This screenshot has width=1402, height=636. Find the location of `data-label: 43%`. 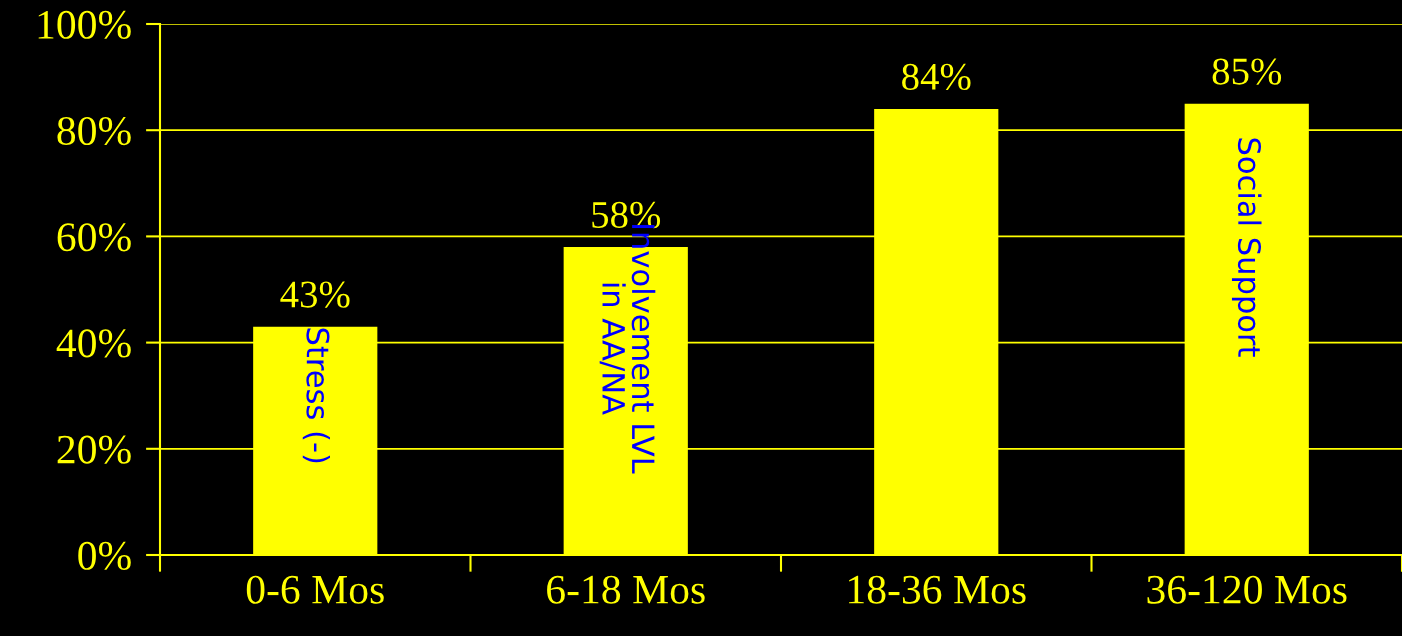

data-label: 43% is located at coordinates (315, 294).